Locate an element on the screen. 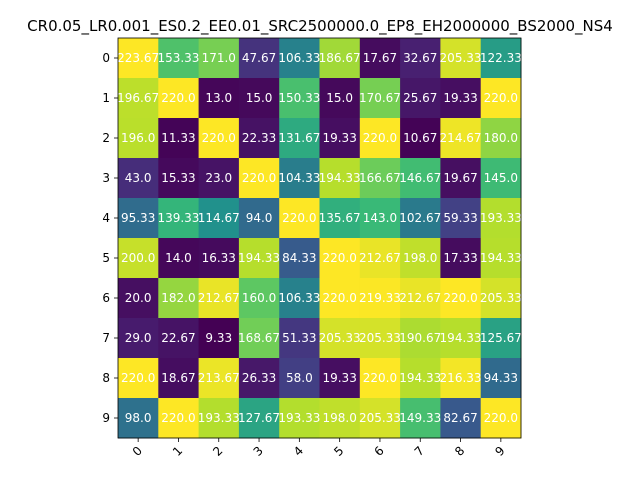 Image resolution: width=640 pixels, height=480 pixels. cell-label-r2-c8: 214.67 is located at coordinates (461, 138).